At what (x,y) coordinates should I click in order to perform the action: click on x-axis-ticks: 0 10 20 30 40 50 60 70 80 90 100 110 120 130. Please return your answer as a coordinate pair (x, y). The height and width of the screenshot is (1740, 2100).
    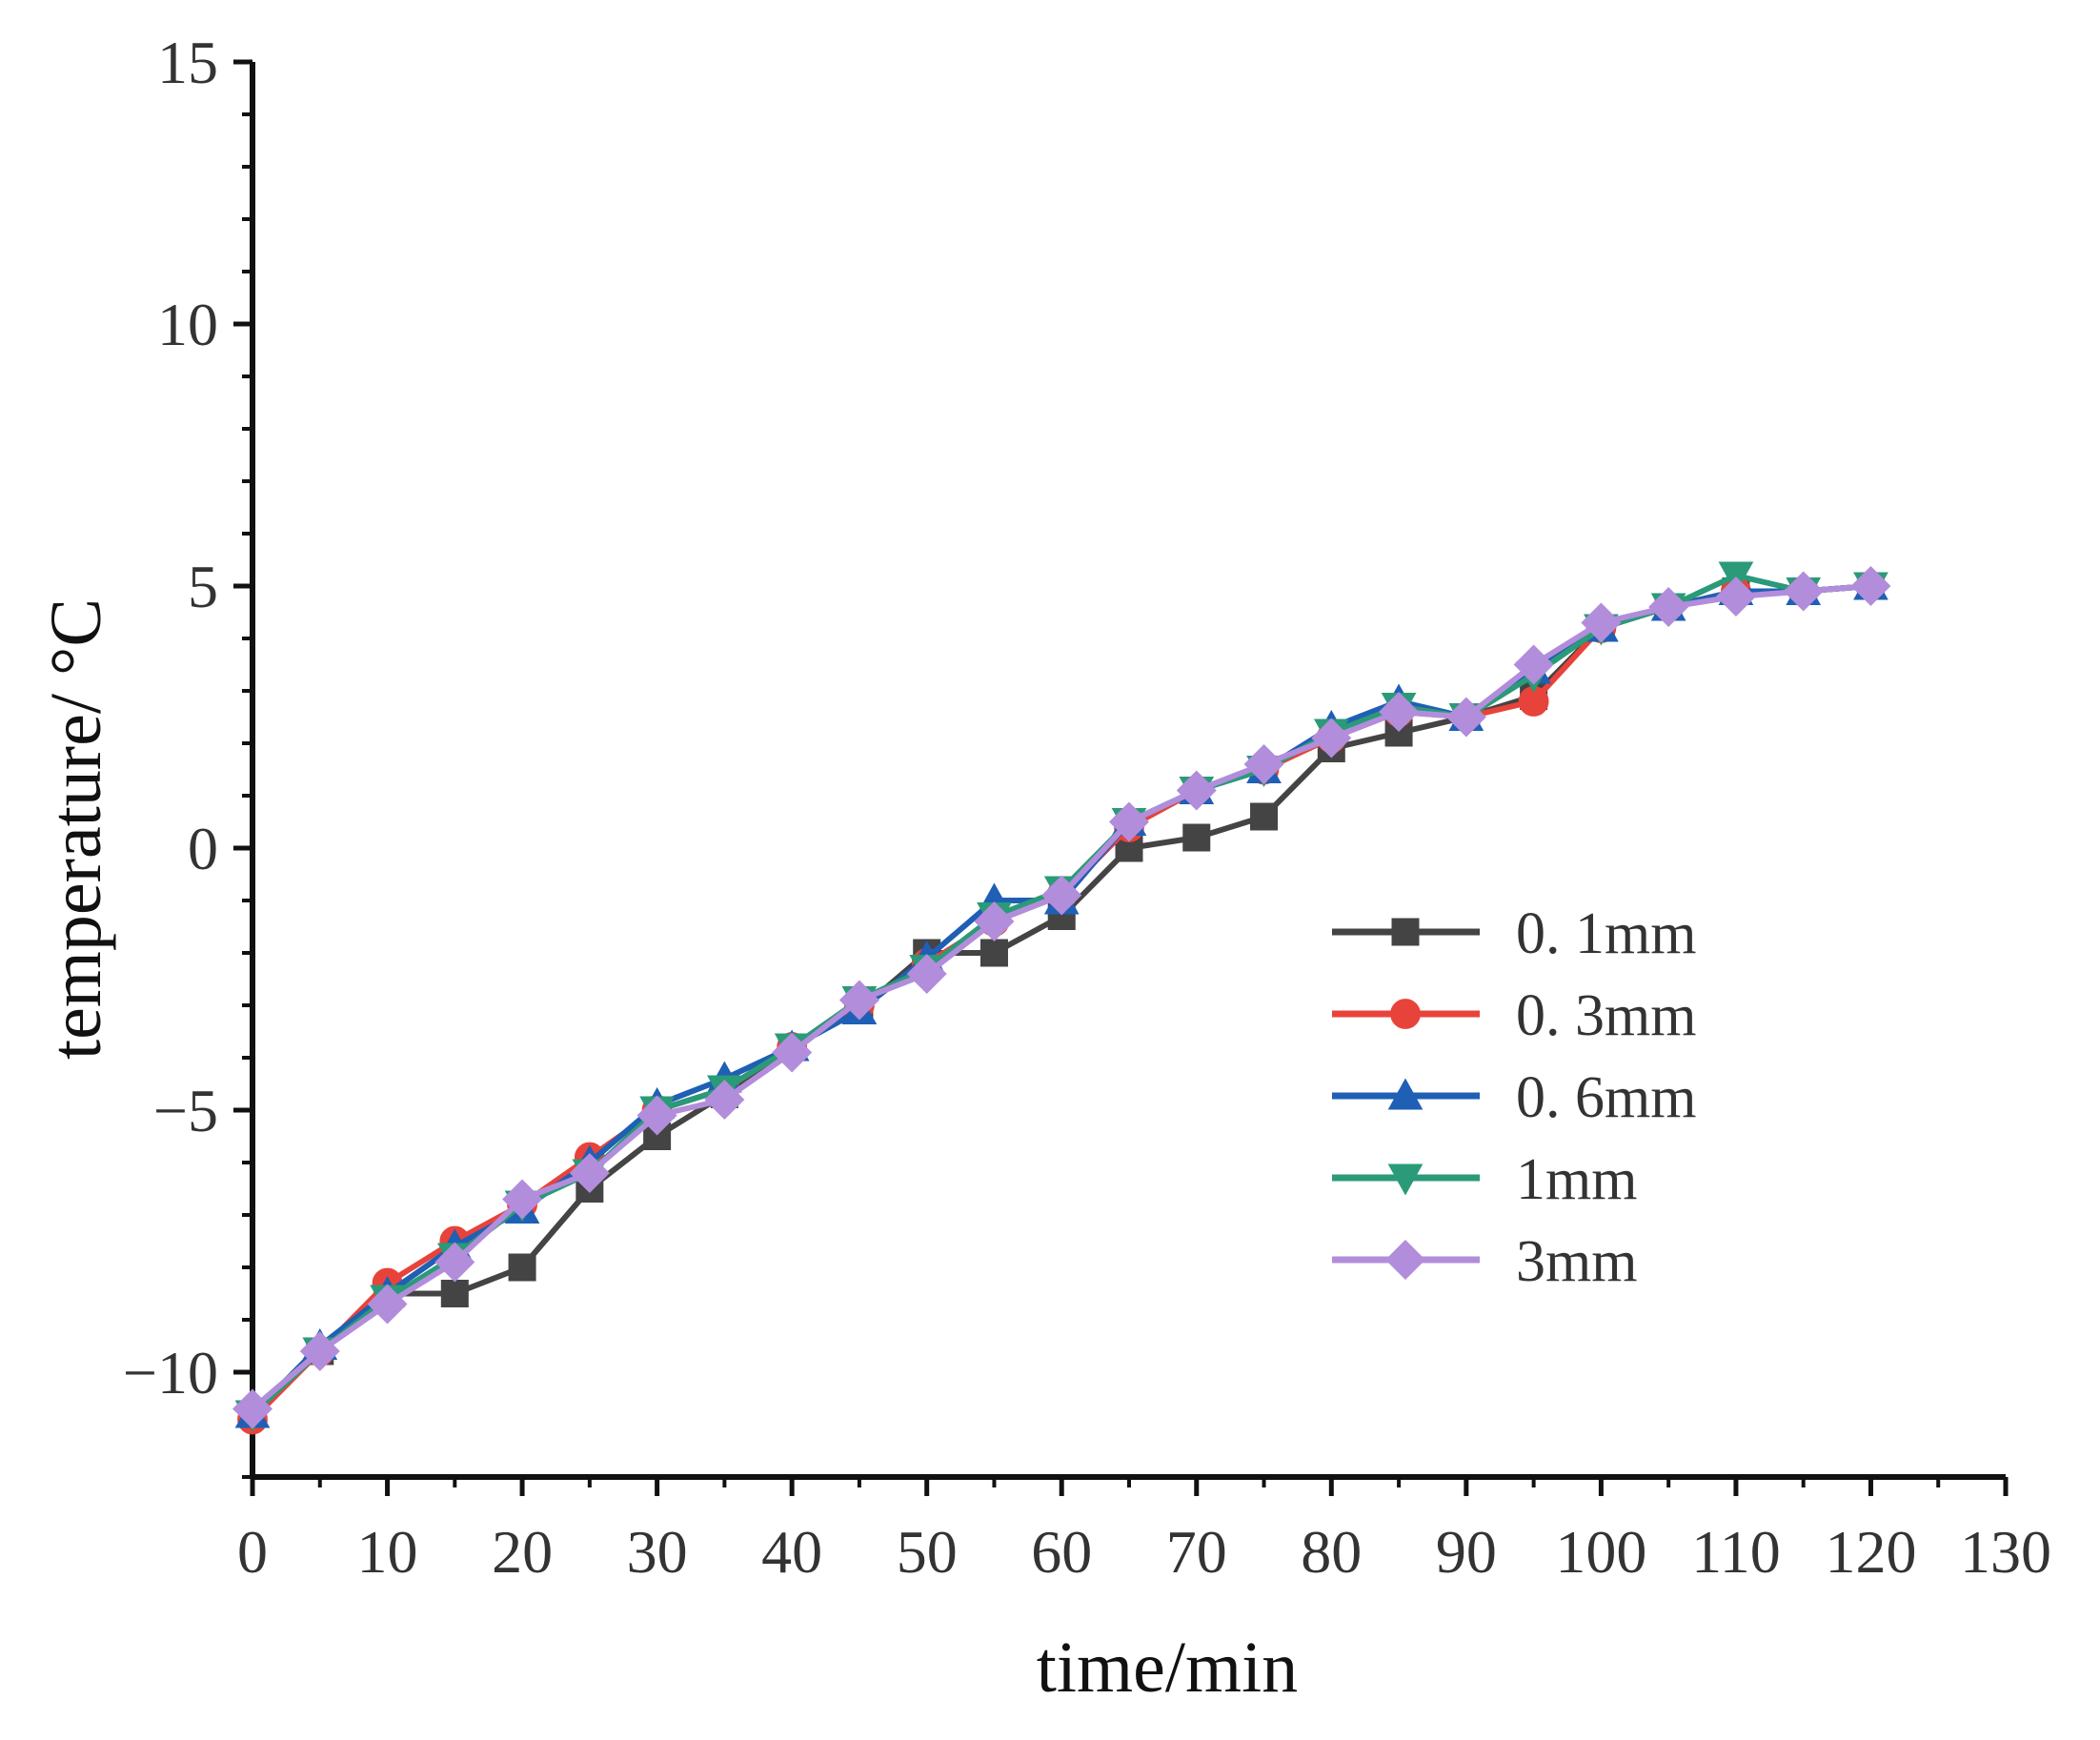
    Looking at the image, I should click on (1144, 1531).